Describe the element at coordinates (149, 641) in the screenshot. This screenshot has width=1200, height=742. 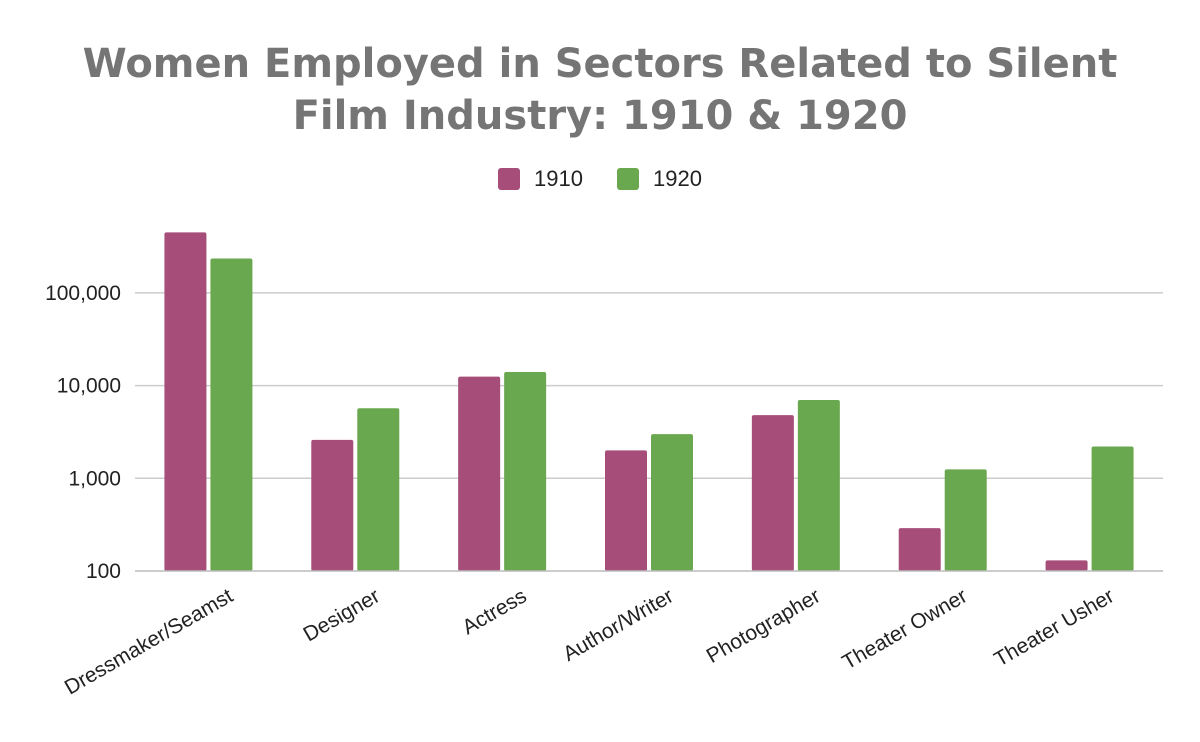
I see `x-tick-label: Dressmaker/Seamst` at that location.